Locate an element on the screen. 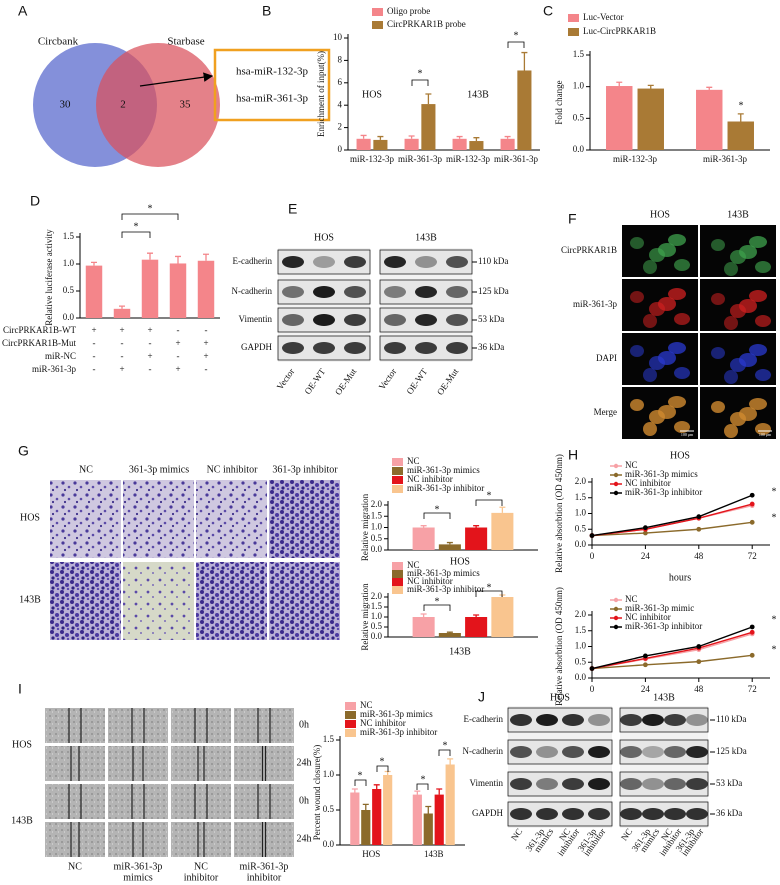 The height and width of the screenshot is (885, 780). chart-title: HOS is located at coordinates (460, 561).